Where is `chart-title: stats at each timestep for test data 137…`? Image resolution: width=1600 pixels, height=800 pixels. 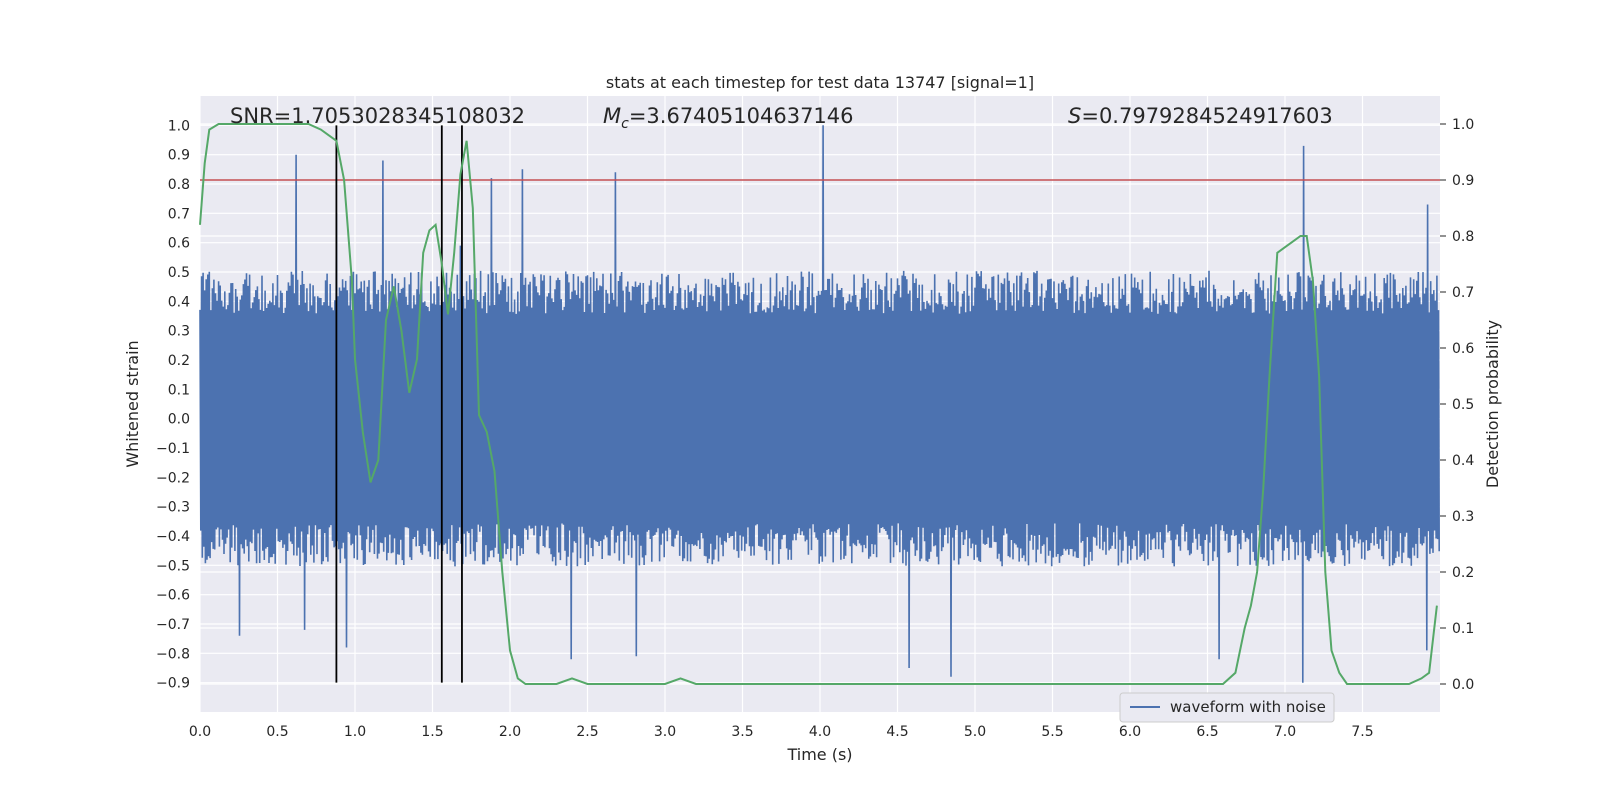
chart-title: stats at each timestep for test data 137… is located at coordinates (820, 82).